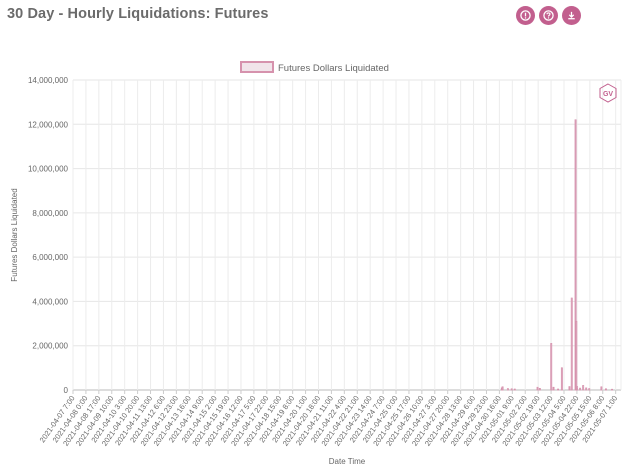 This screenshot has height=472, width=633. I want to click on info-button, so click(525, 15).